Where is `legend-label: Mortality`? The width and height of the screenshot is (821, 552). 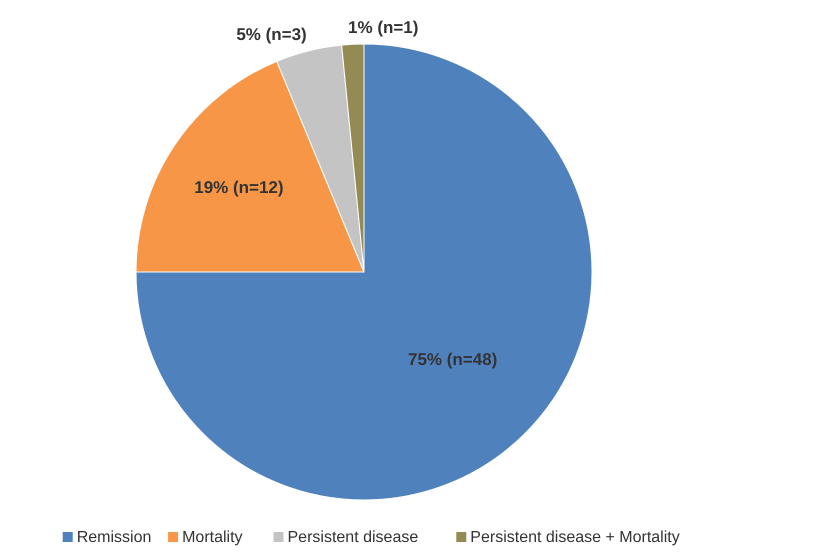 legend-label: Mortality is located at coordinates (212, 537).